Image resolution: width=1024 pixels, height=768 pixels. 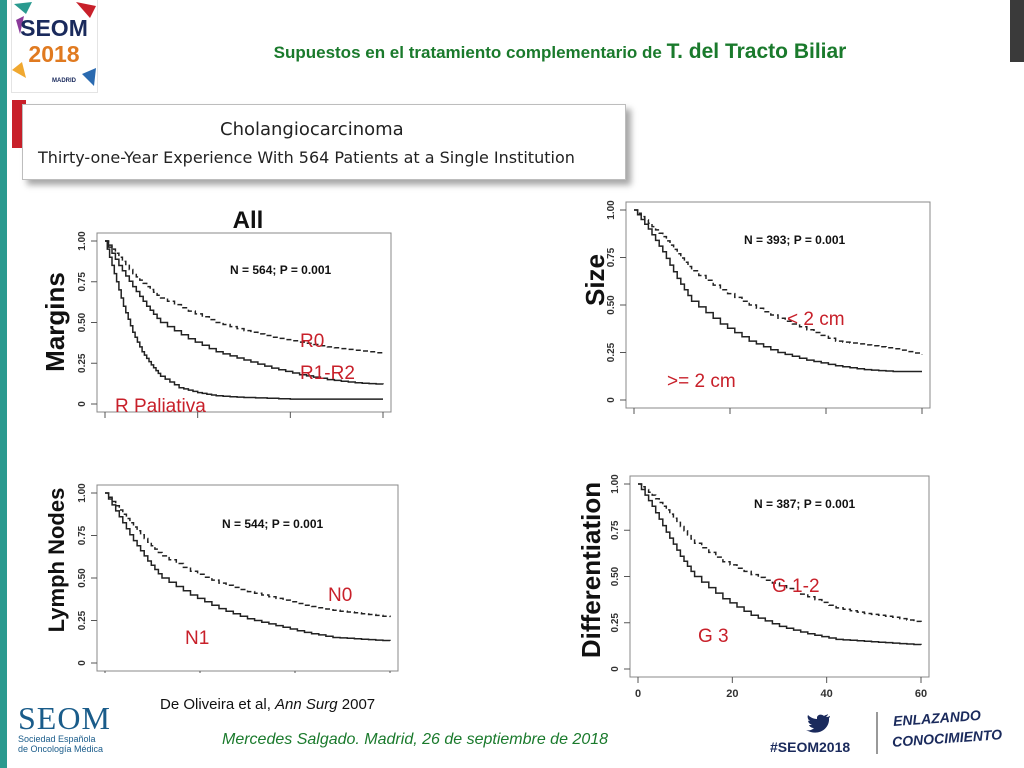 What do you see at coordinates (3, 384) in the screenshot?
I see `left-accent-bar` at bounding box center [3, 384].